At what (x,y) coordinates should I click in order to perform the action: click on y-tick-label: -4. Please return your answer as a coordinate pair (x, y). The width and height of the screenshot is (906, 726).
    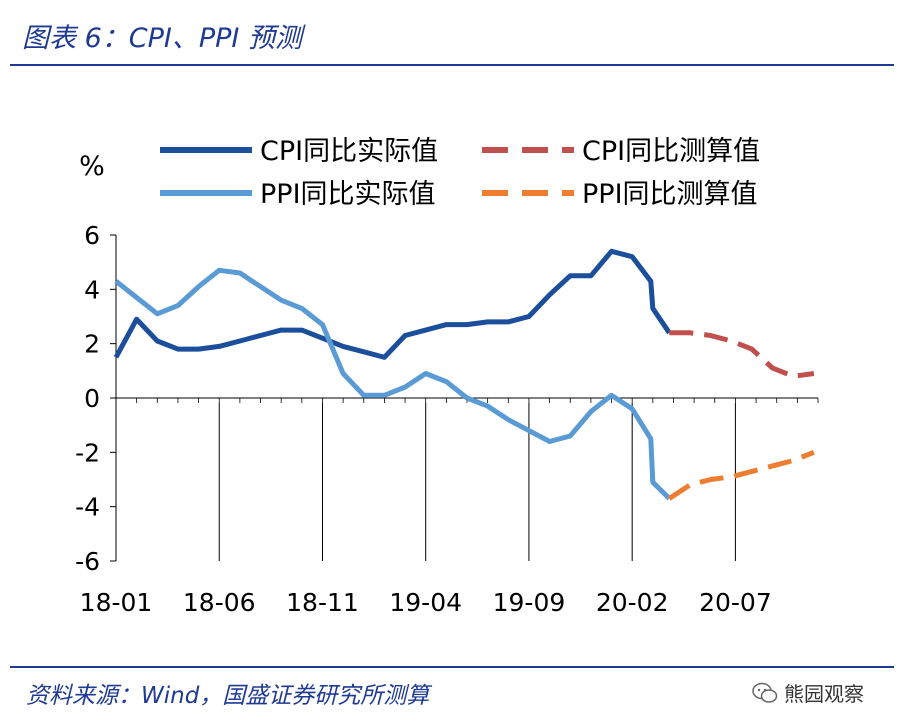
    Looking at the image, I should click on (87, 507).